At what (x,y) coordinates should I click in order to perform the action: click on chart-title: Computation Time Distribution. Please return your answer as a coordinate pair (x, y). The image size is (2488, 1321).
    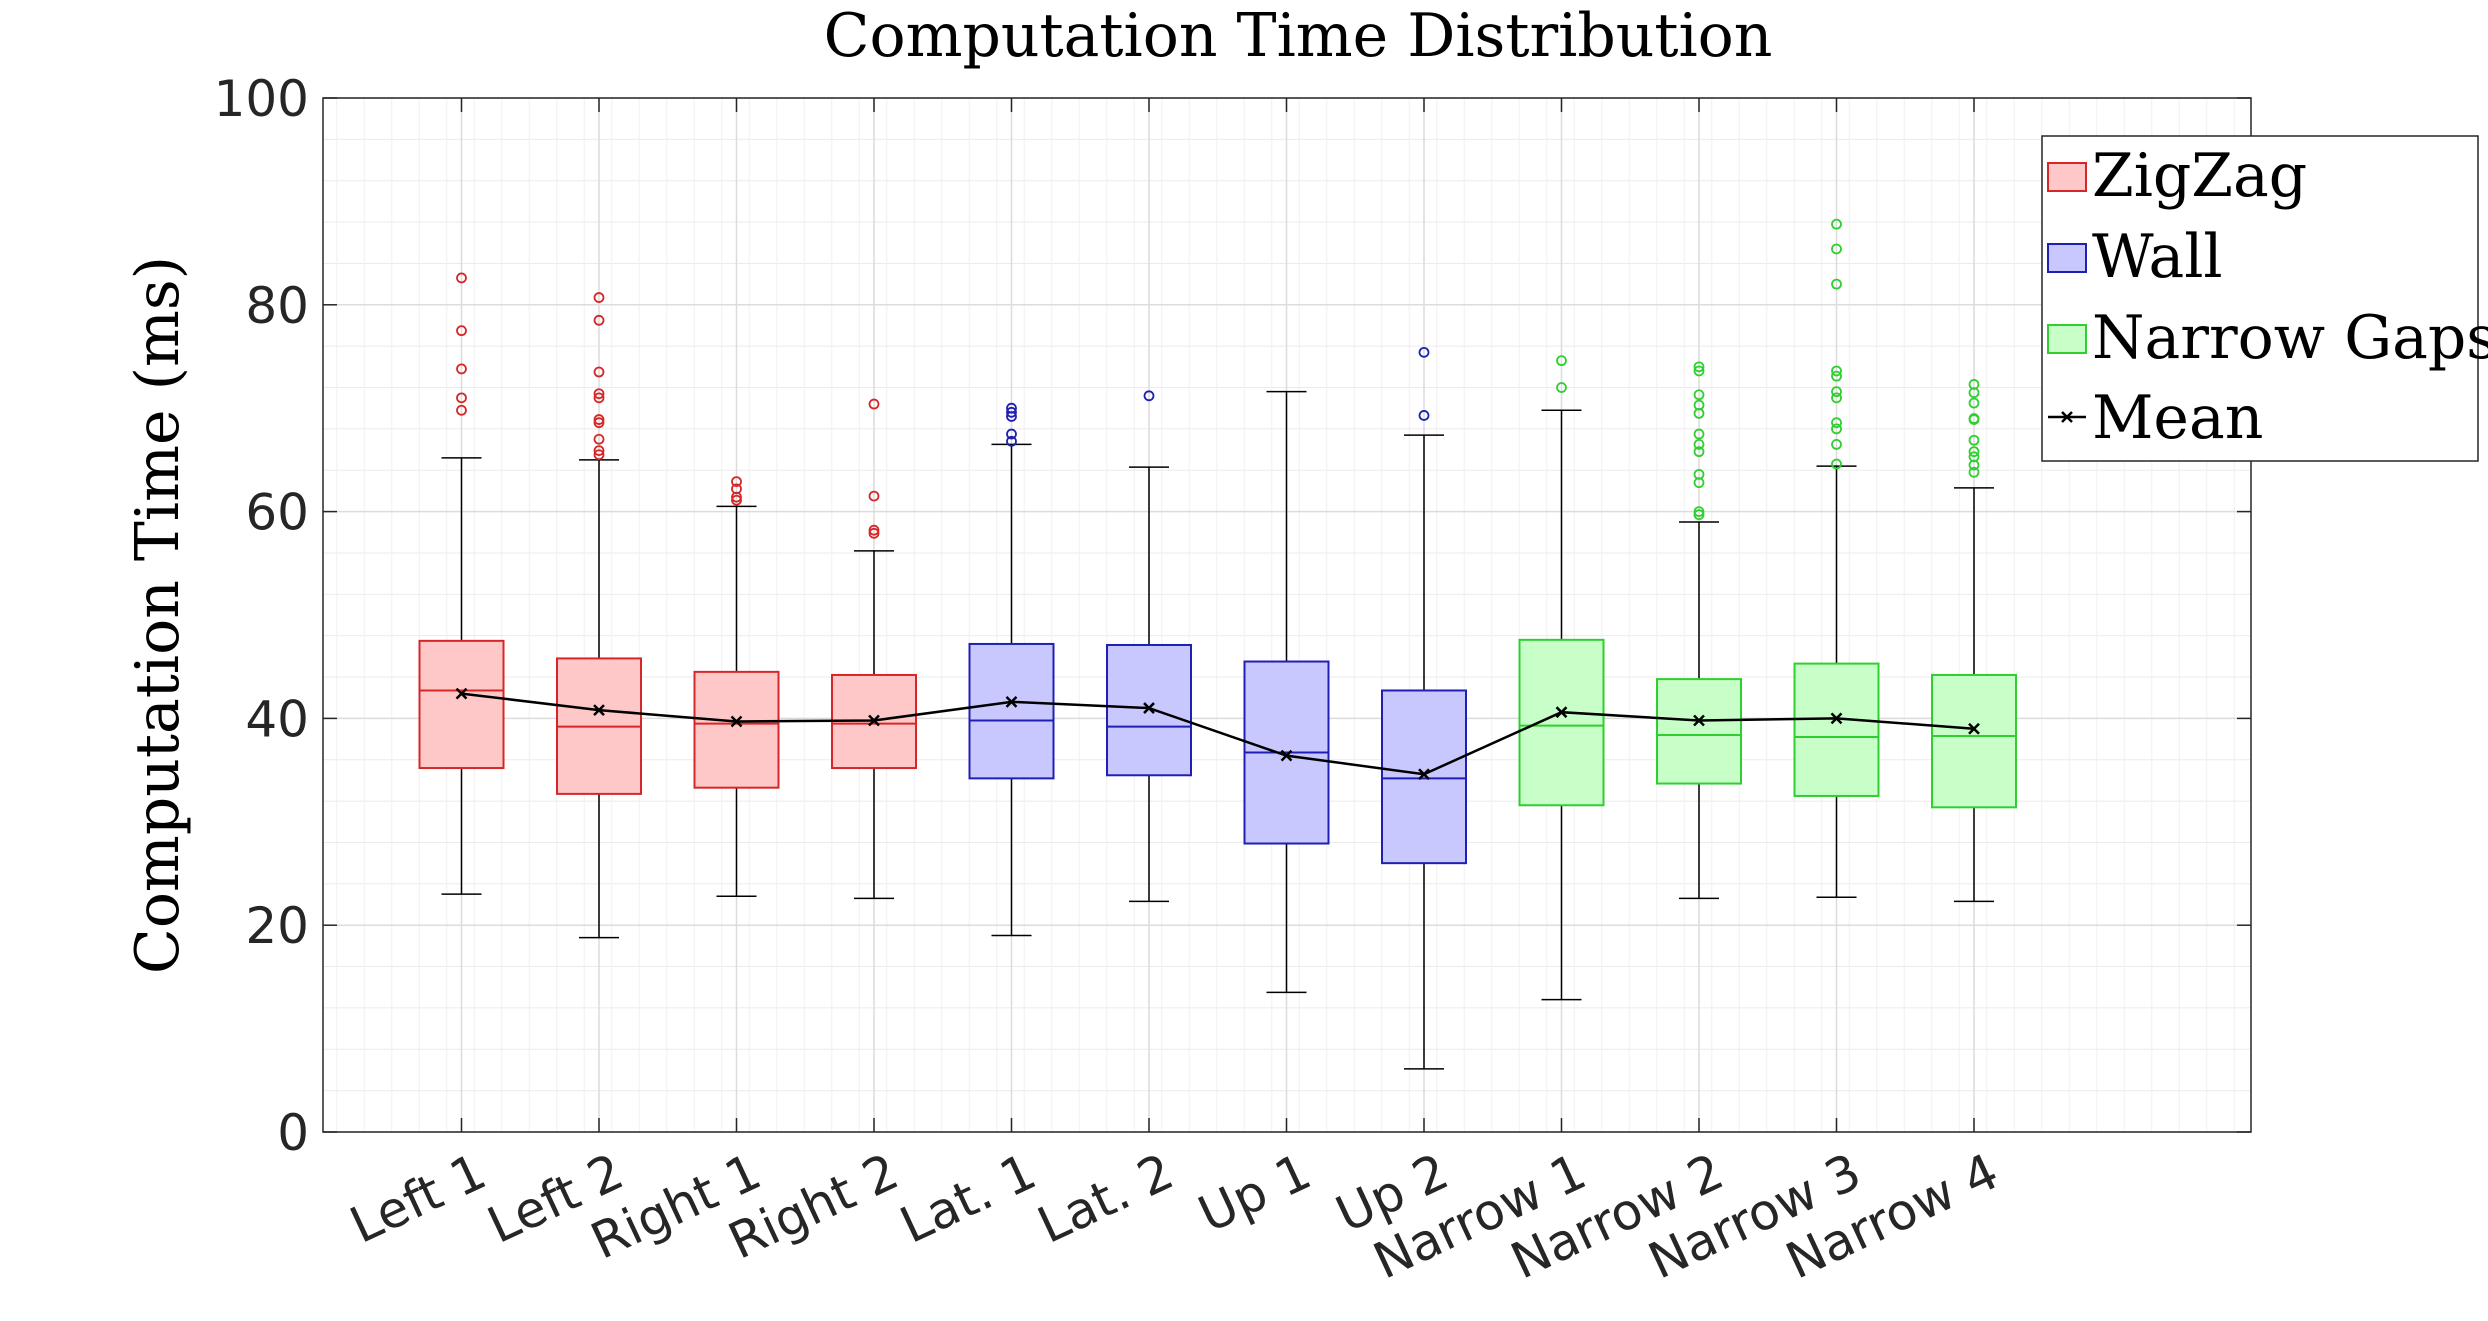
    Looking at the image, I should click on (1298, 36).